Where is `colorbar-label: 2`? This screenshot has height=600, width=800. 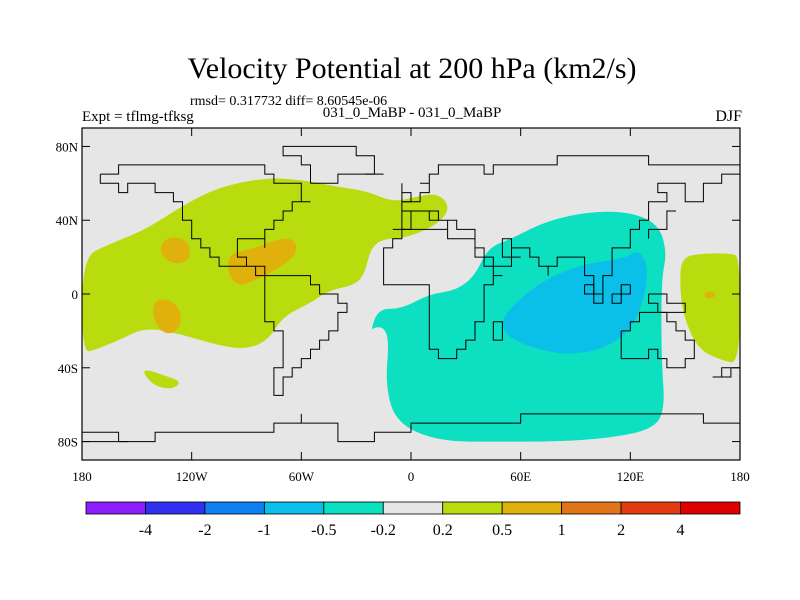
colorbar-label: 2 is located at coordinates (621, 530).